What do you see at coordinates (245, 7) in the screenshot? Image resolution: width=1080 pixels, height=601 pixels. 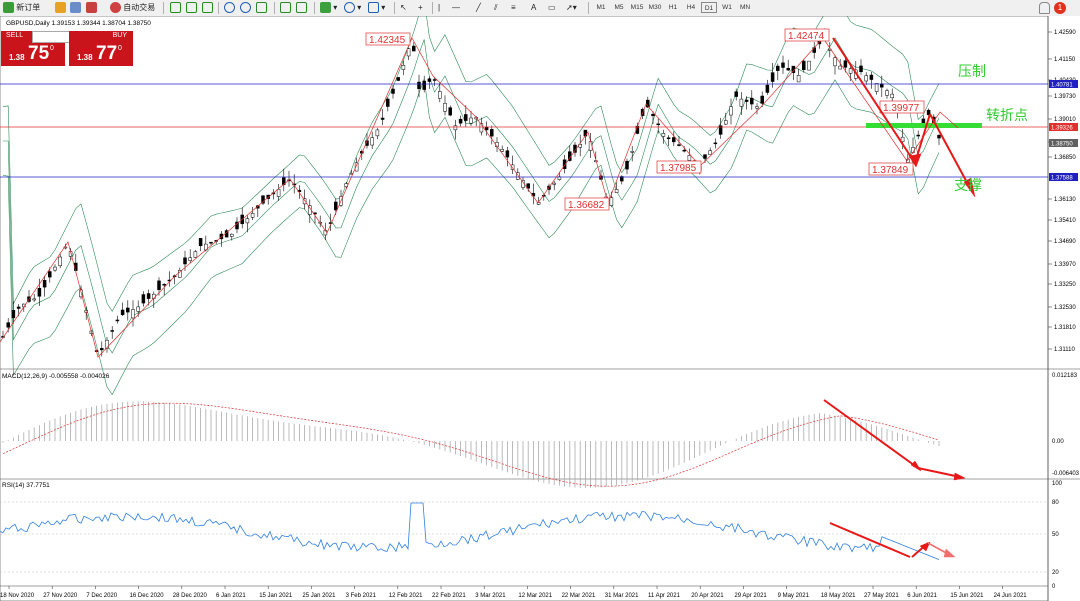 I see `zoom-out-button` at bounding box center [245, 7].